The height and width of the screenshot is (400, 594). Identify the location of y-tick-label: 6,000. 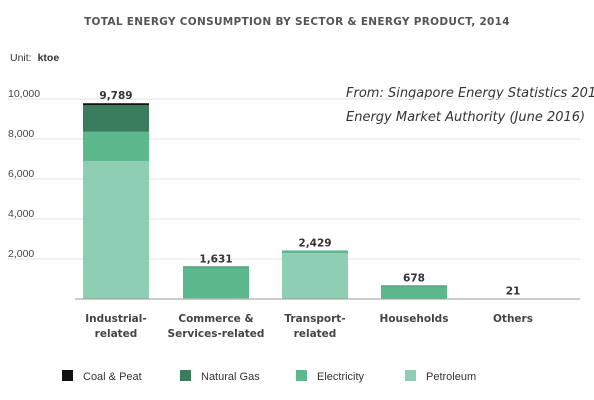
(21, 174).